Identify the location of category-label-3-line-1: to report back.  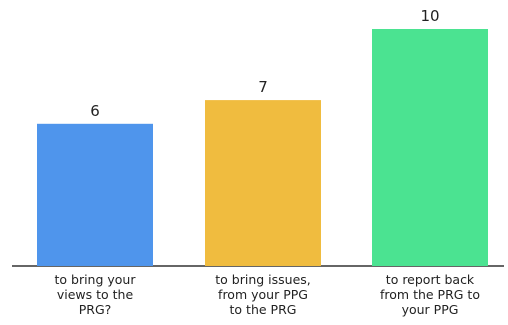
(430, 279).